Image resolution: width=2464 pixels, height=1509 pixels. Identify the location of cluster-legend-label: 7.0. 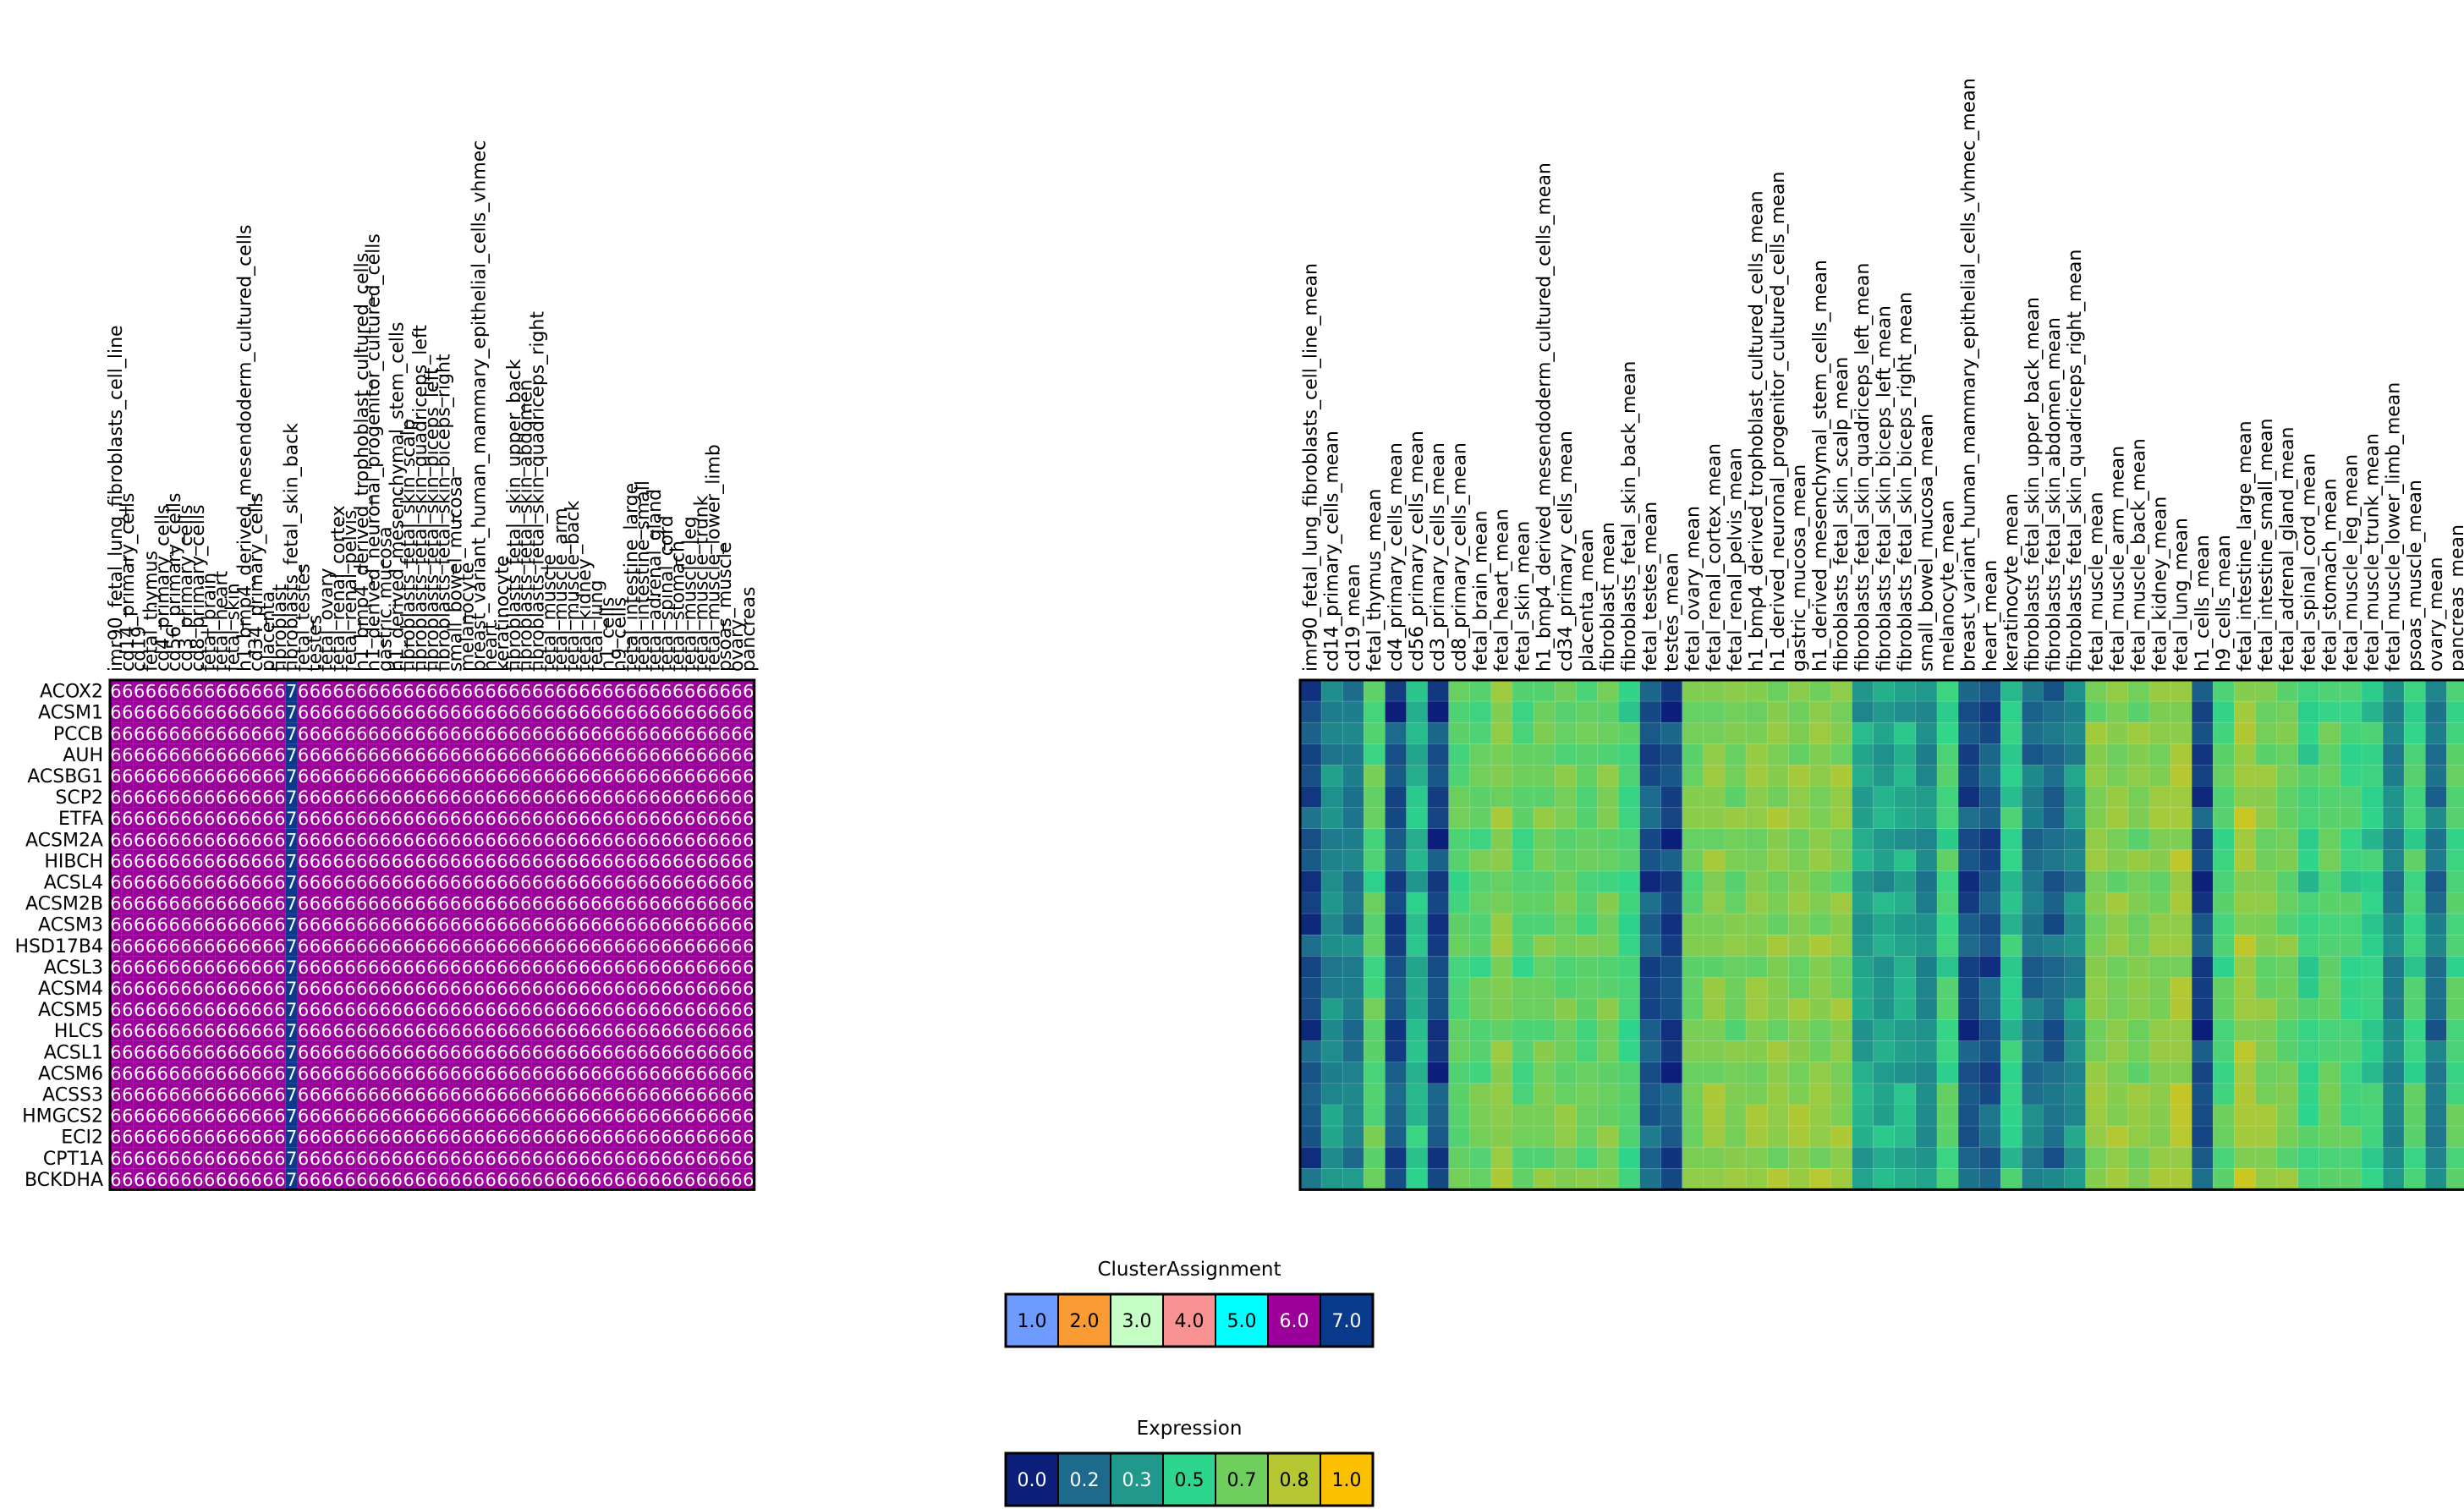
(1347, 1321).